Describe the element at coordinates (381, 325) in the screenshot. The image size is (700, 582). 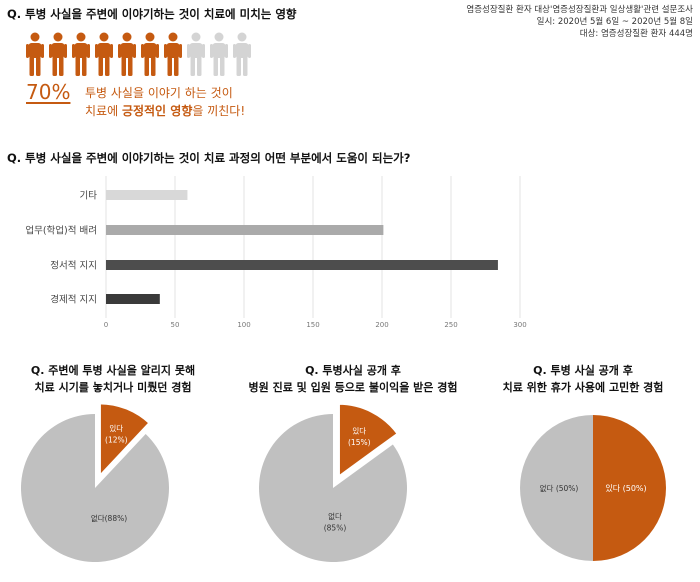
I see `x-tick-label: 200` at that location.